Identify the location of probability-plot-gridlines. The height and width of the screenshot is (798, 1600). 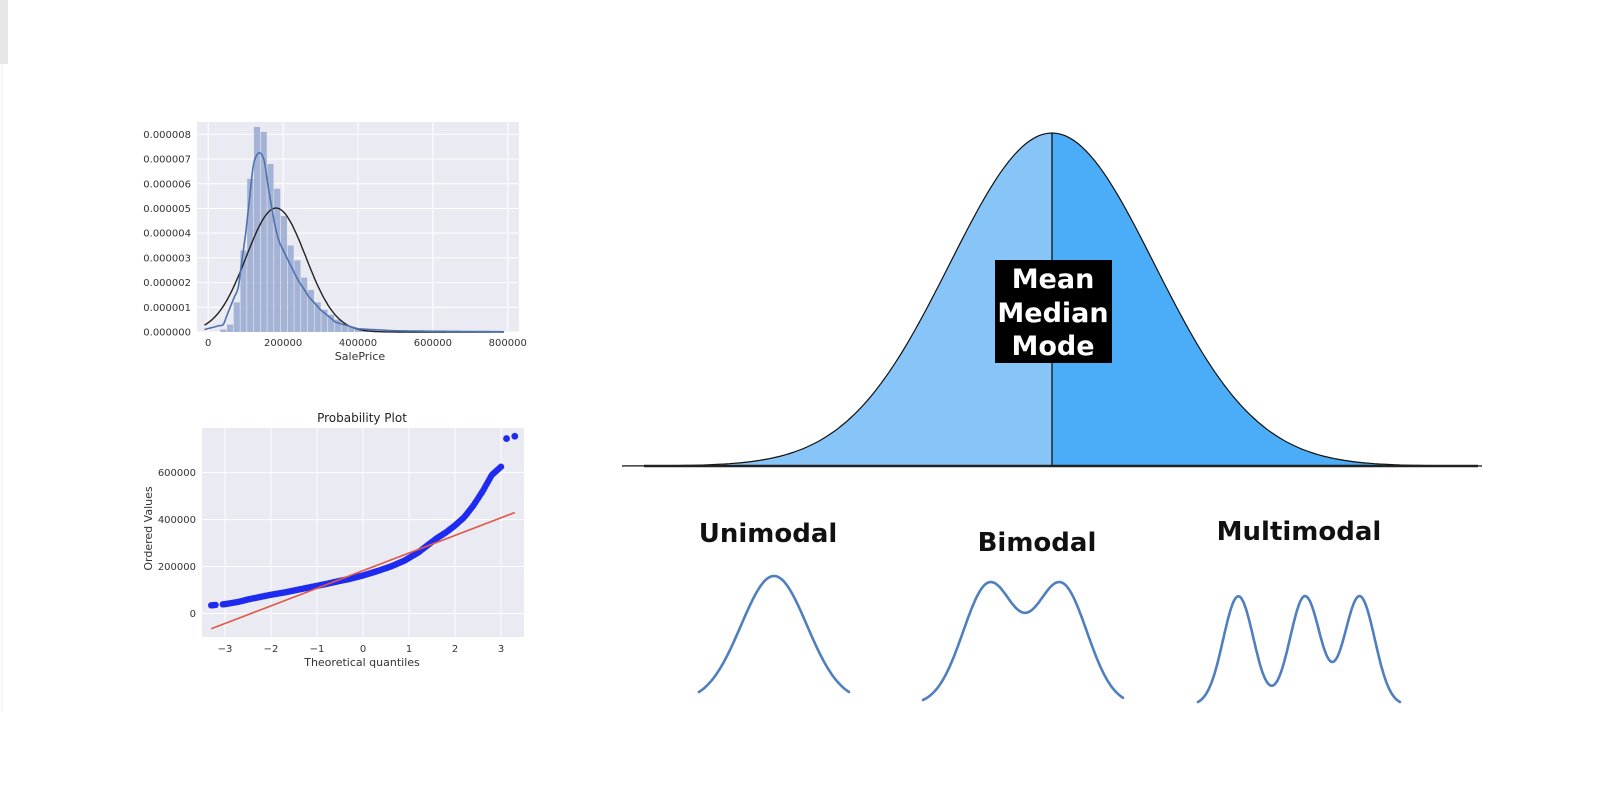
(363, 532).